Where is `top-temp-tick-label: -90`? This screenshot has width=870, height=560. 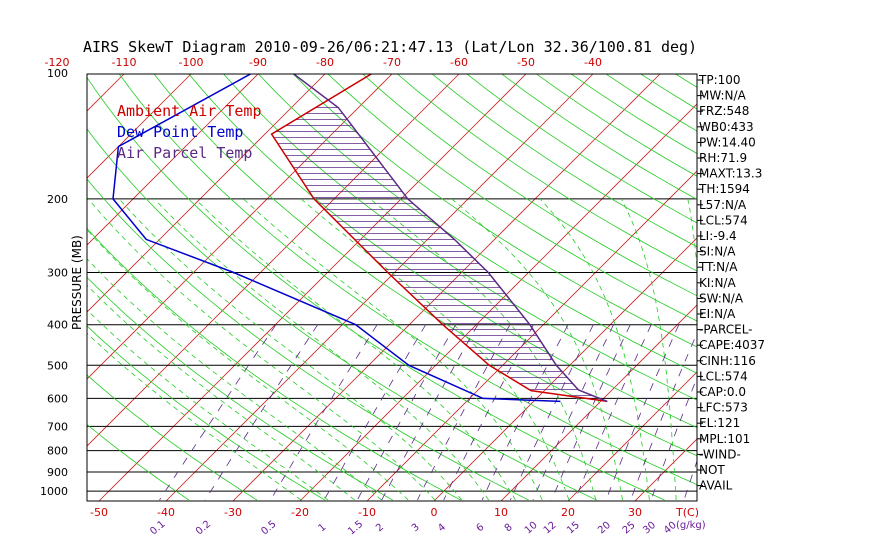 top-temp-tick-label: -90 is located at coordinates (258, 62).